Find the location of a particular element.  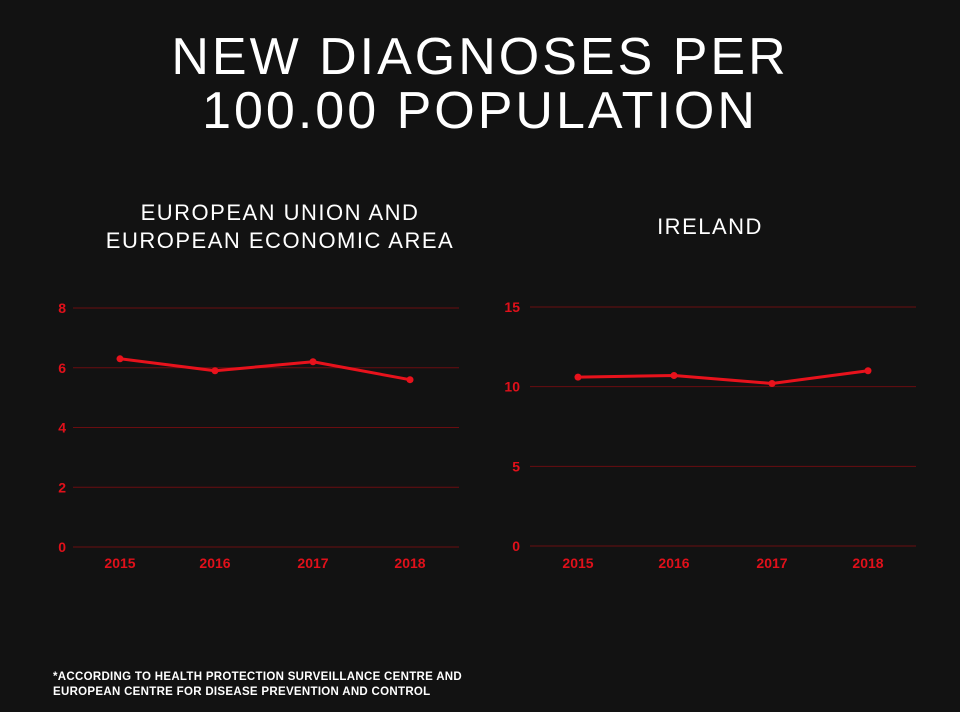

y-tick-label: 8 is located at coordinates (62, 308).